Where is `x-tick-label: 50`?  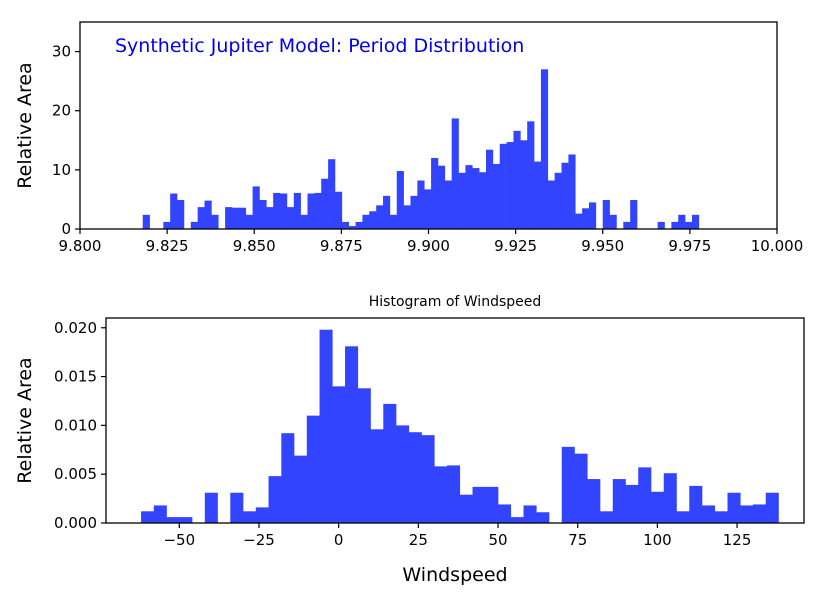
x-tick-label: 50 is located at coordinates (497, 540).